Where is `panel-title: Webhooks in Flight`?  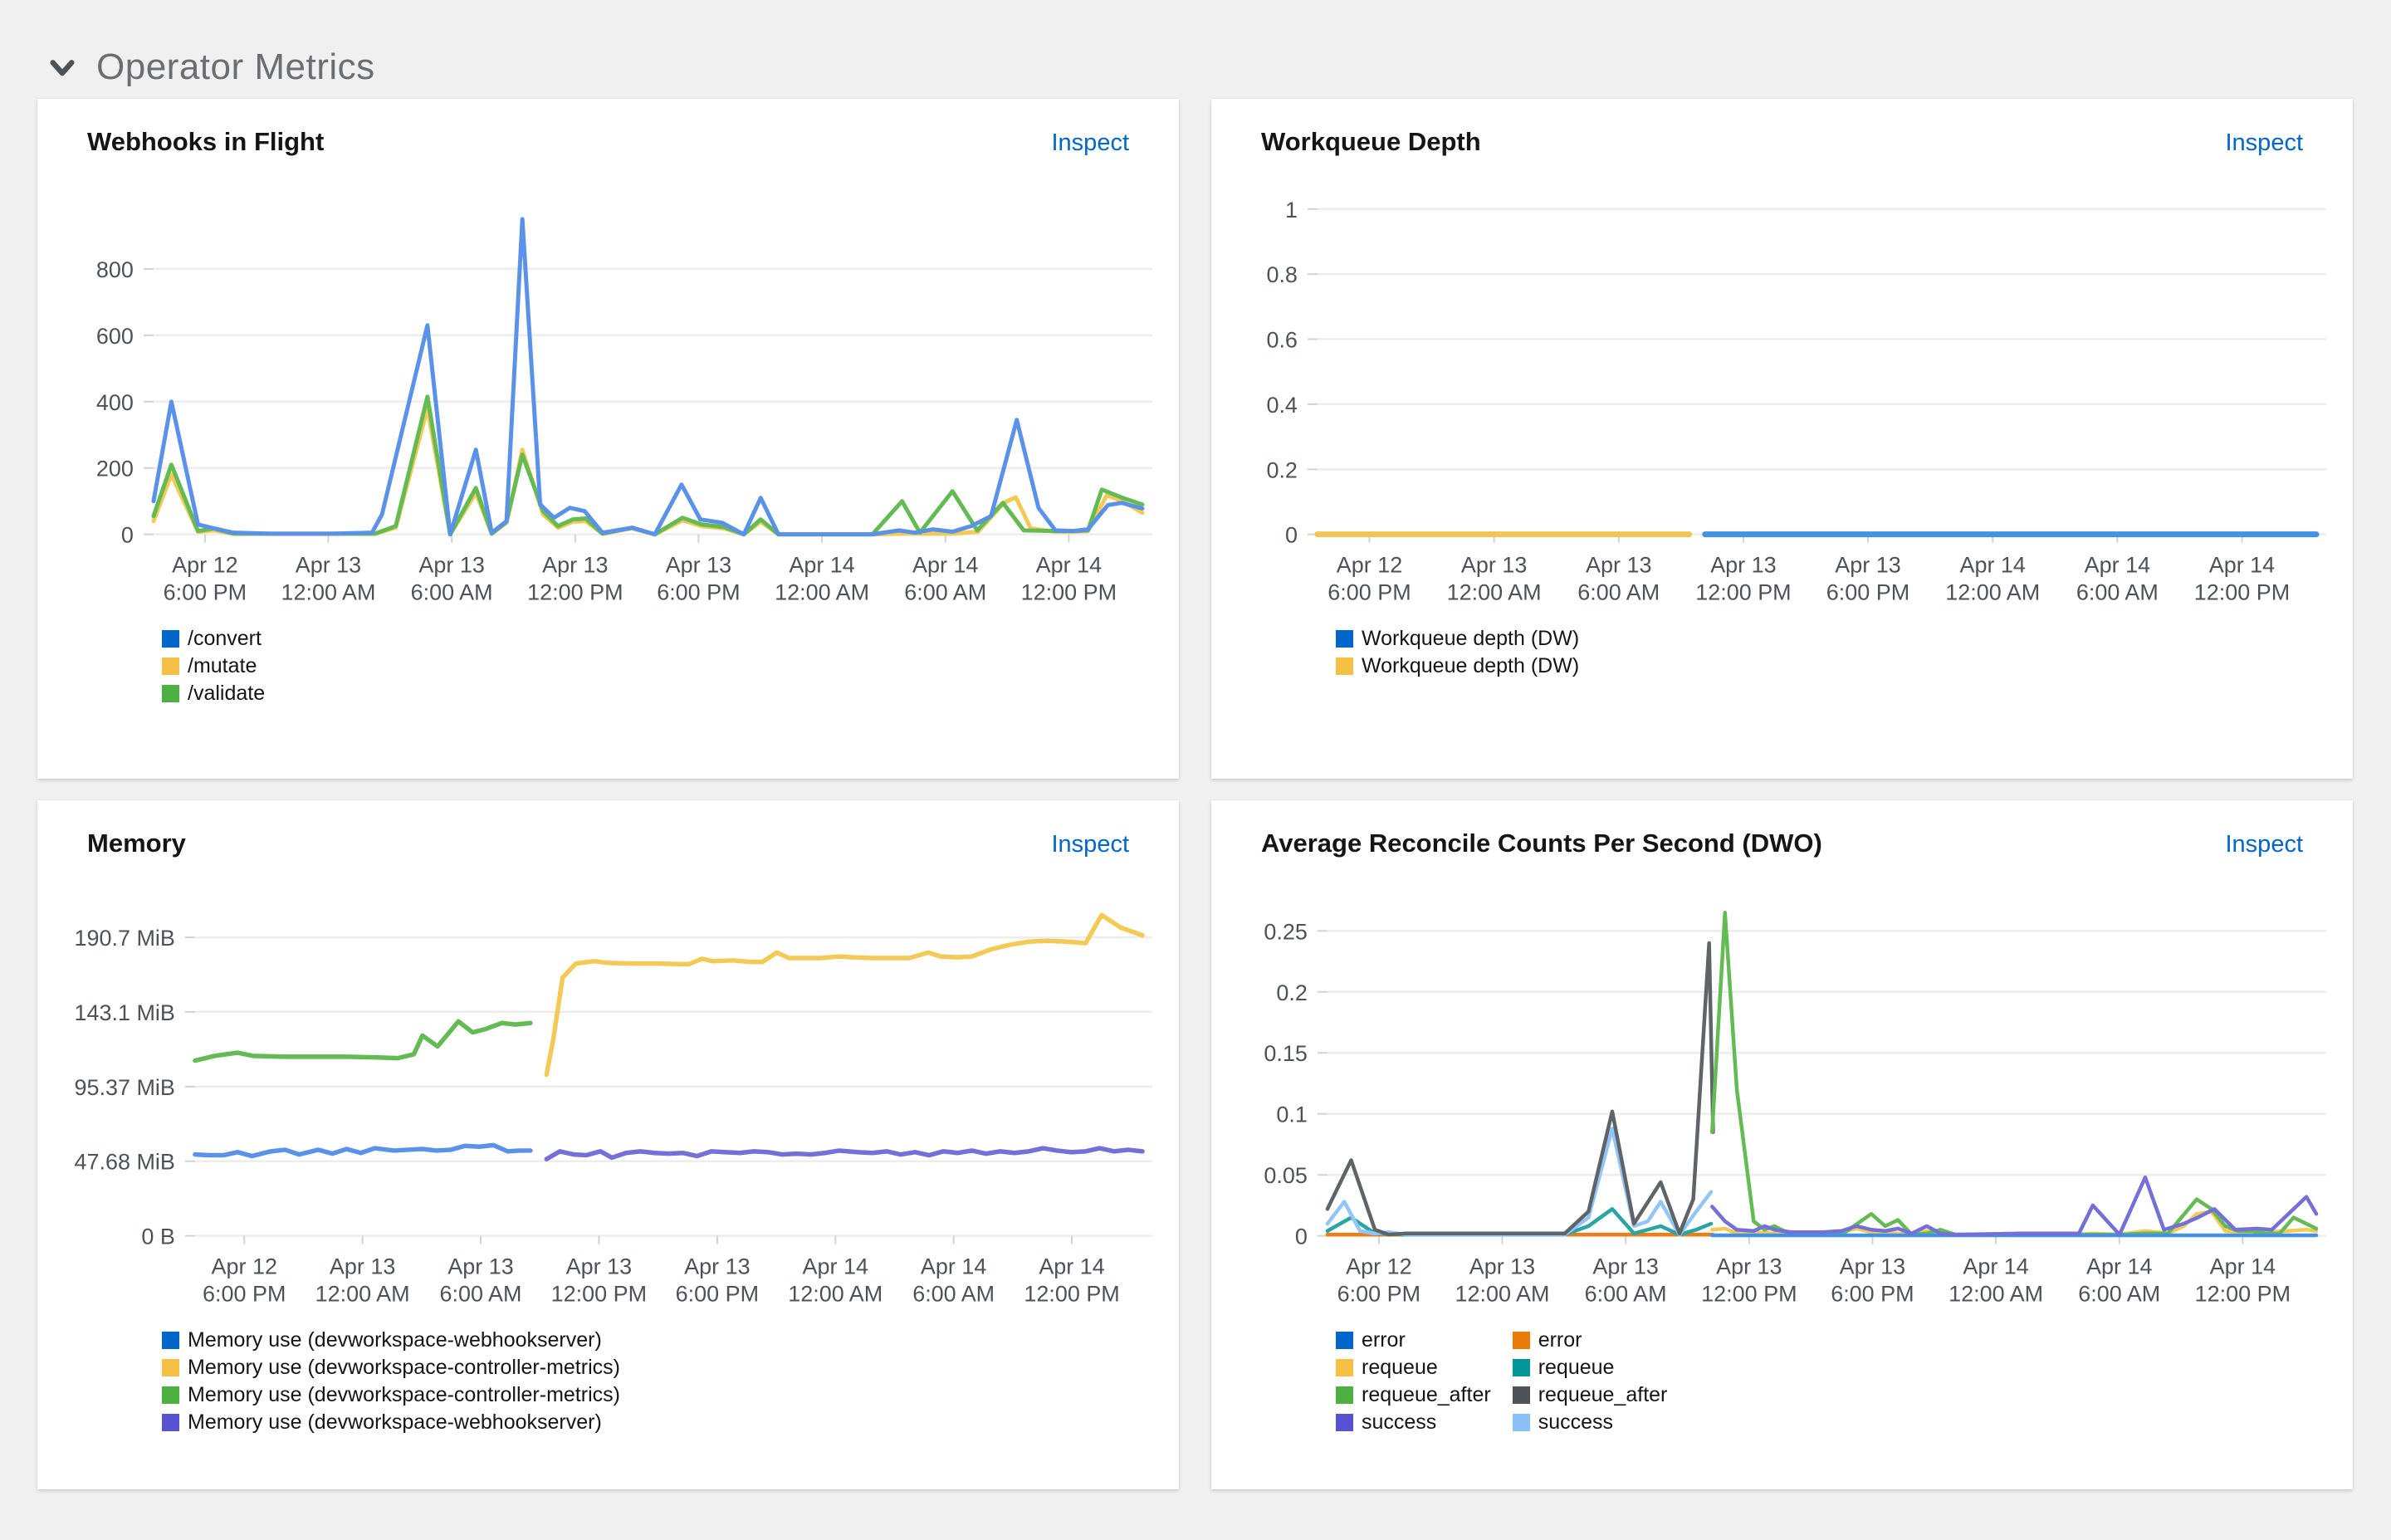
panel-title: Webhooks in Flight is located at coordinates (206, 141).